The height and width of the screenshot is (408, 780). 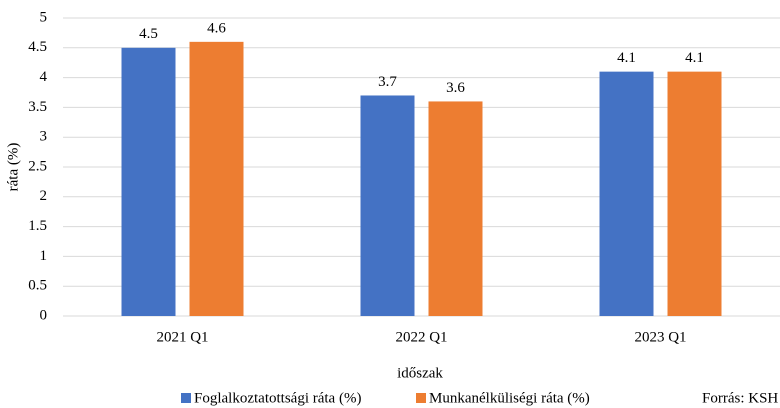 What do you see at coordinates (44, 256) in the screenshot?
I see `y-tick-label: 1` at bounding box center [44, 256].